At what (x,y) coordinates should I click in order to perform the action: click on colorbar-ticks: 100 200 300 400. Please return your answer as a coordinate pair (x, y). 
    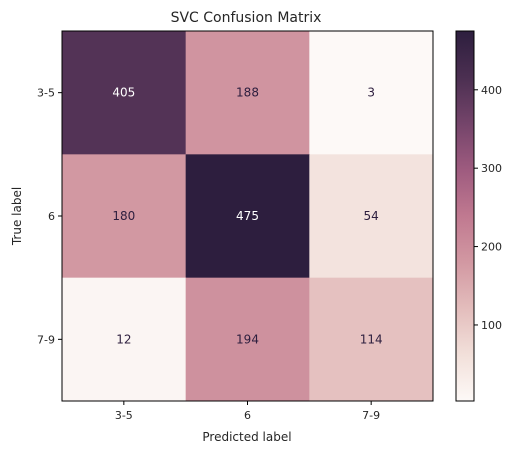
    Looking at the image, I should click on (488, 208).